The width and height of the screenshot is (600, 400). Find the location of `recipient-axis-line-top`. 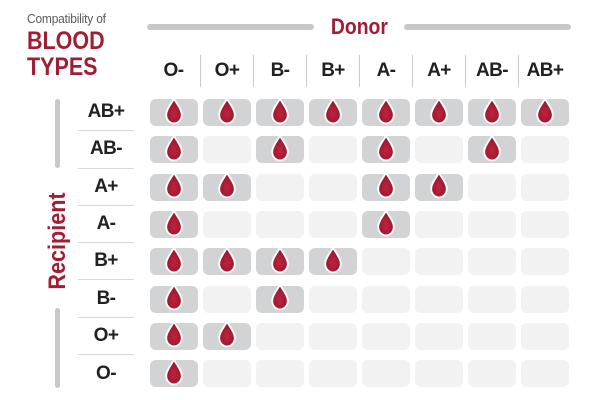

recipient-axis-line-top is located at coordinates (57, 133).